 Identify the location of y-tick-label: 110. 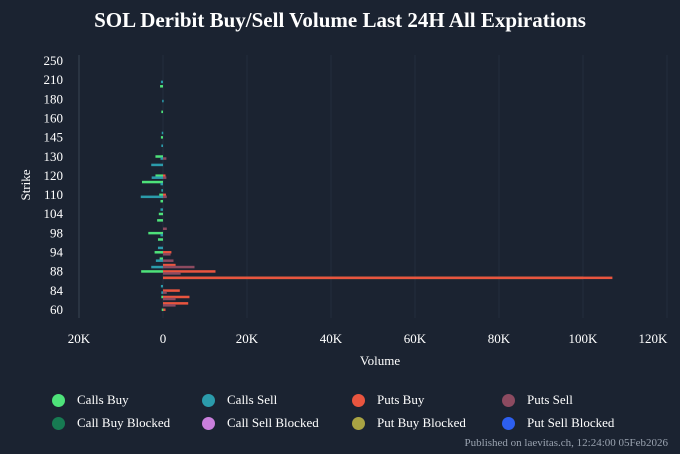
(53, 194).